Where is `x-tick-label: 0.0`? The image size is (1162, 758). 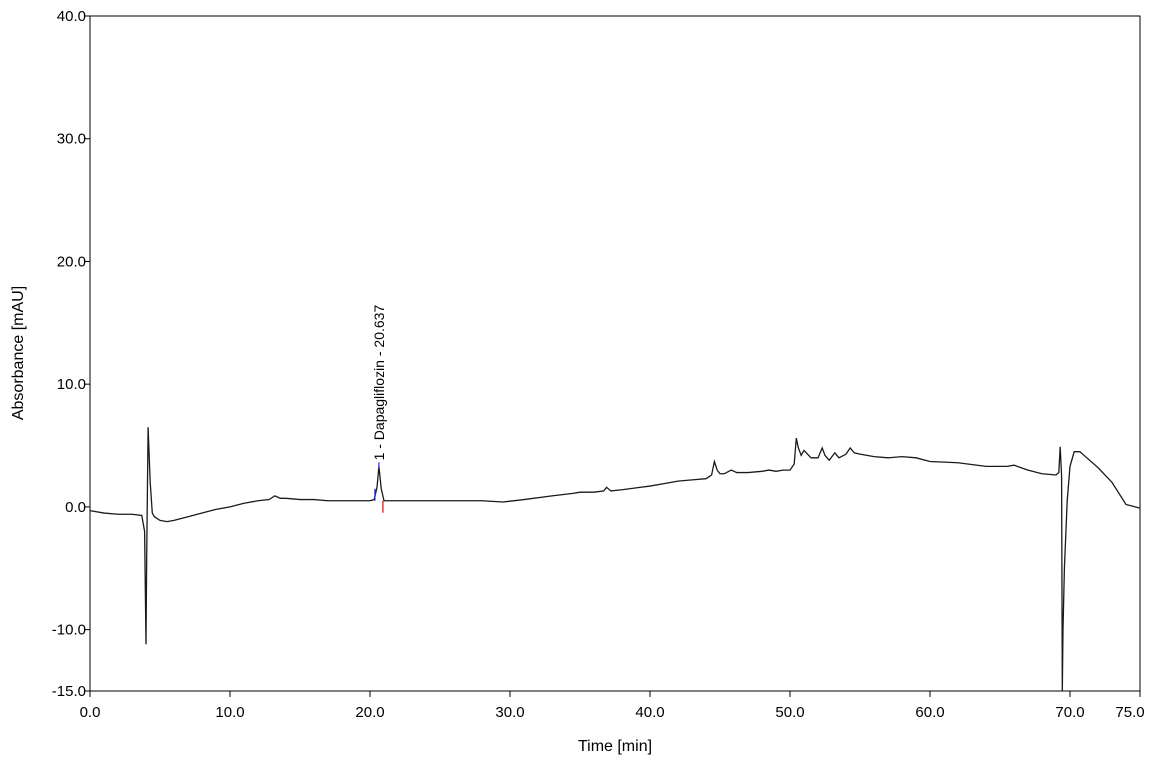
x-tick-label: 0.0 is located at coordinates (90, 712).